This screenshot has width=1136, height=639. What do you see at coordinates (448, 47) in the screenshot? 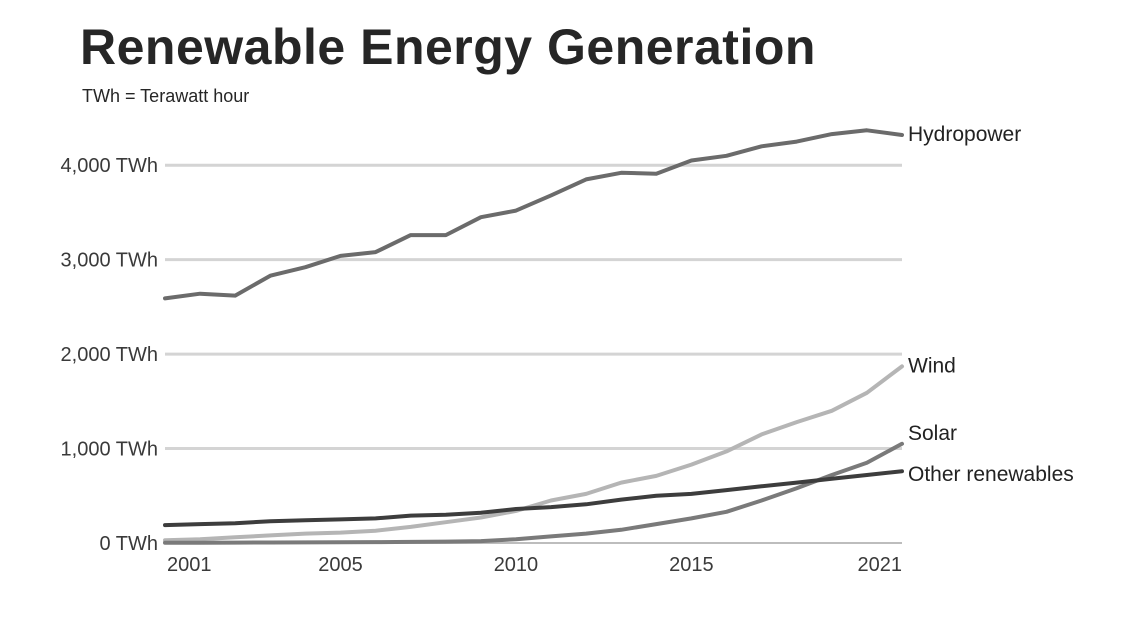
I see `chart-title: Renewable Energy Generation` at bounding box center [448, 47].